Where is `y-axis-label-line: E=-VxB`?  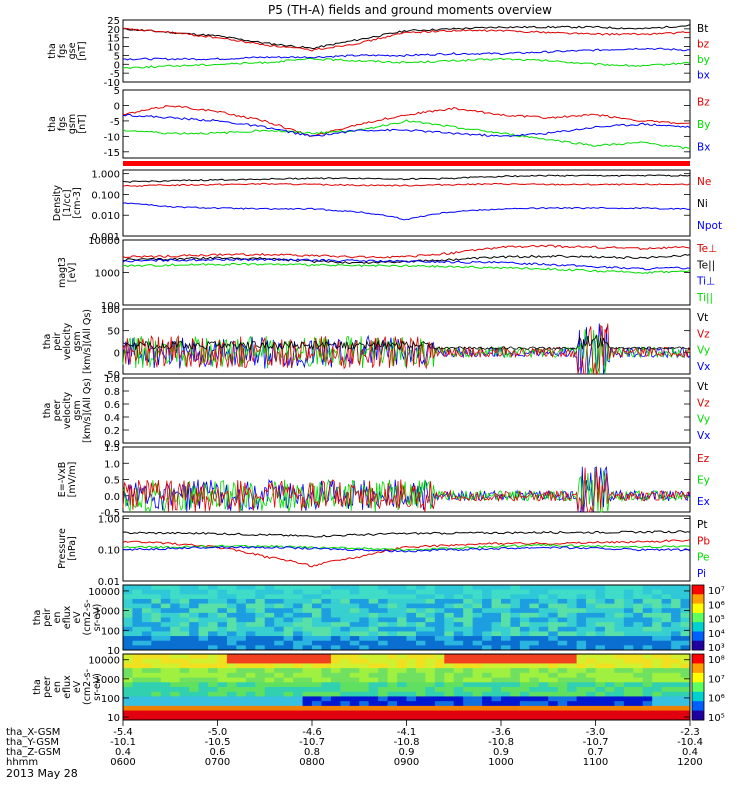 y-axis-label-line: E=-VxB is located at coordinates (62, 479).